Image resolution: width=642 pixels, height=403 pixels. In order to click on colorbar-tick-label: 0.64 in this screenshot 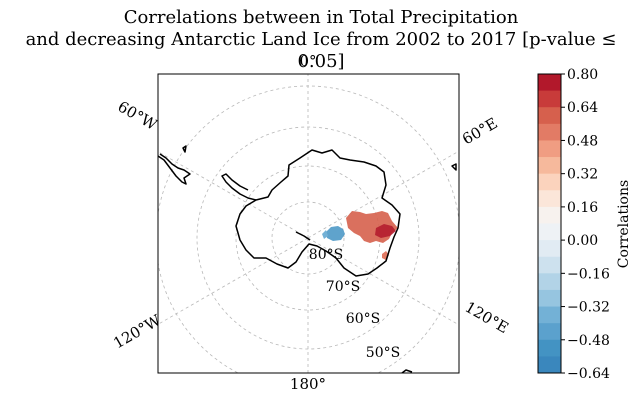, I will do `click(582, 108)`.